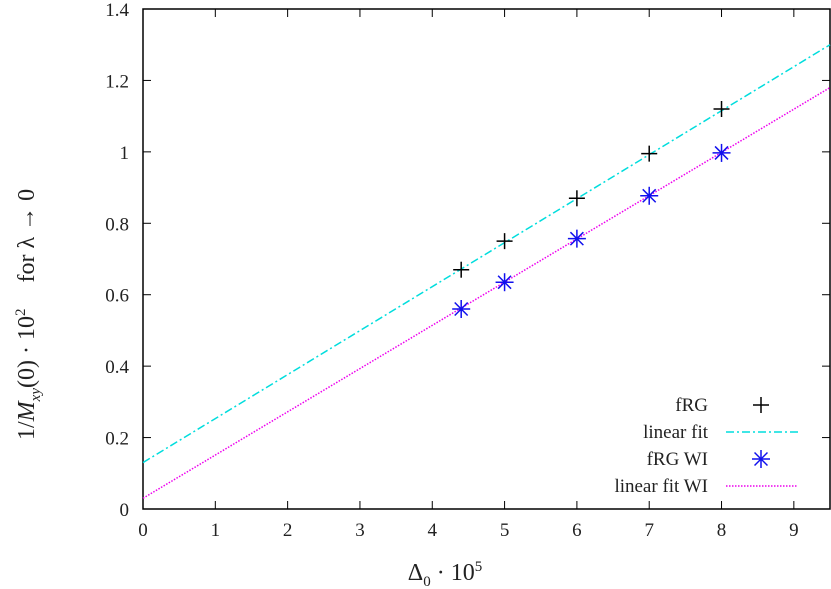 Image resolution: width=831 pixels, height=589 pixels. Describe the element at coordinates (722, 530) in the screenshot. I see `x-tick-label: 8` at that location.